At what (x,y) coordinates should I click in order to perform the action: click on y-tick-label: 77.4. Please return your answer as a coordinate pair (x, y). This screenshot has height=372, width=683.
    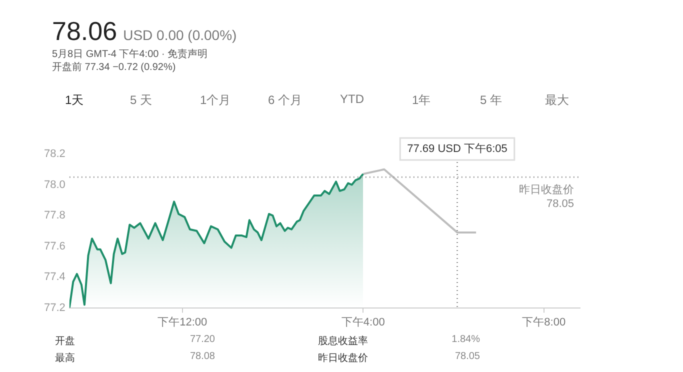
    Looking at the image, I should click on (55, 277).